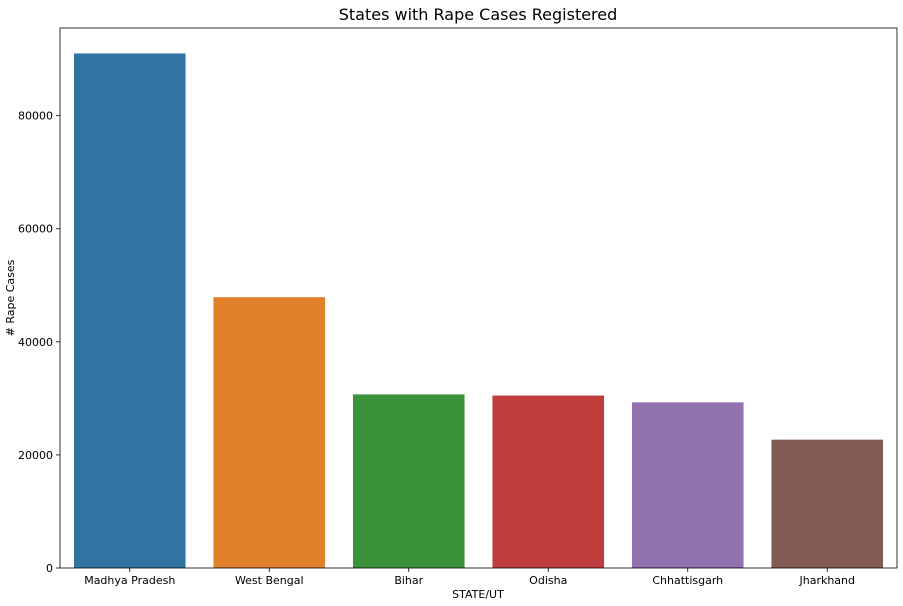 This screenshot has width=903, height=606. What do you see at coordinates (35, 229) in the screenshot?
I see `y-tick-label: 60000` at bounding box center [35, 229].